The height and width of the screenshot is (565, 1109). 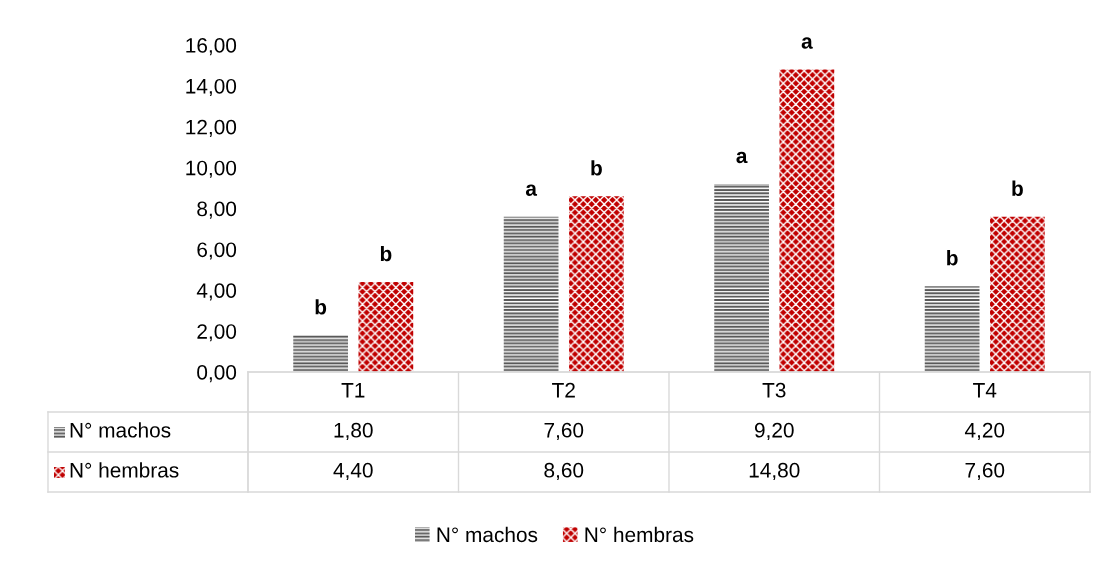 What do you see at coordinates (639, 534) in the screenshot?
I see `legend-label: N° hembras` at bounding box center [639, 534].